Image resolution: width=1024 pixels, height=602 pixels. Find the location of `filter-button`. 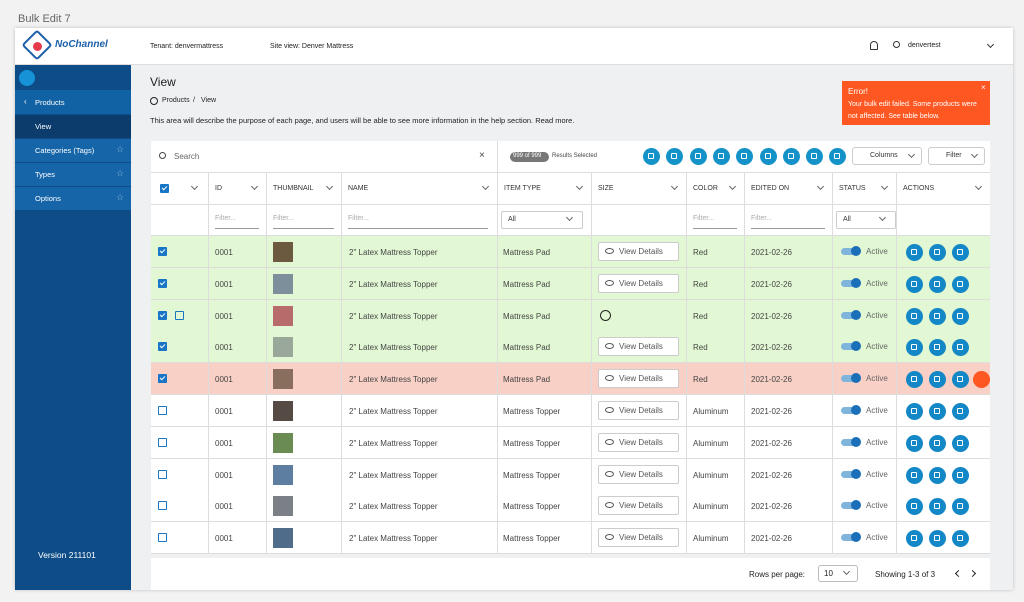

filter-button is located at coordinates (956, 156).